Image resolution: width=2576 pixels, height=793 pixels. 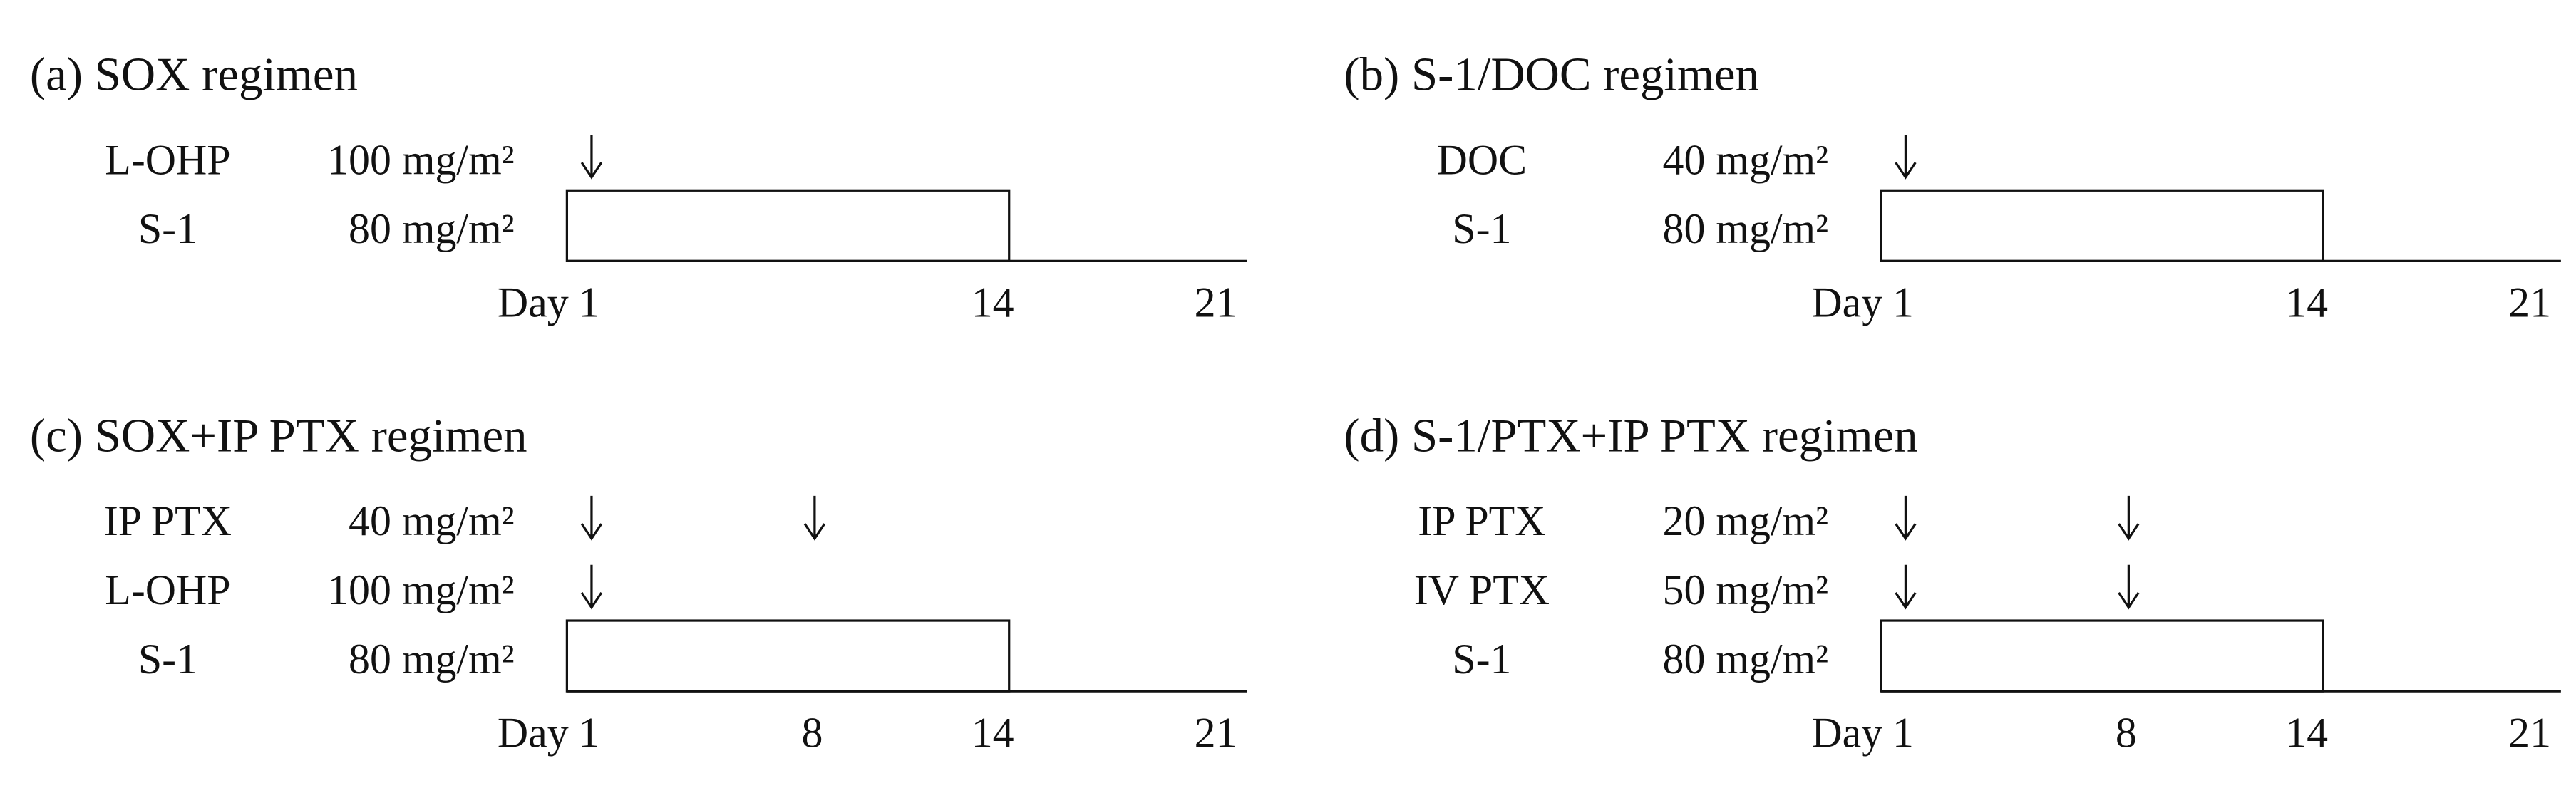 What do you see at coordinates (278, 436) in the screenshot?
I see `panel-title: (c) SOX+IP PTX regimen` at bounding box center [278, 436].